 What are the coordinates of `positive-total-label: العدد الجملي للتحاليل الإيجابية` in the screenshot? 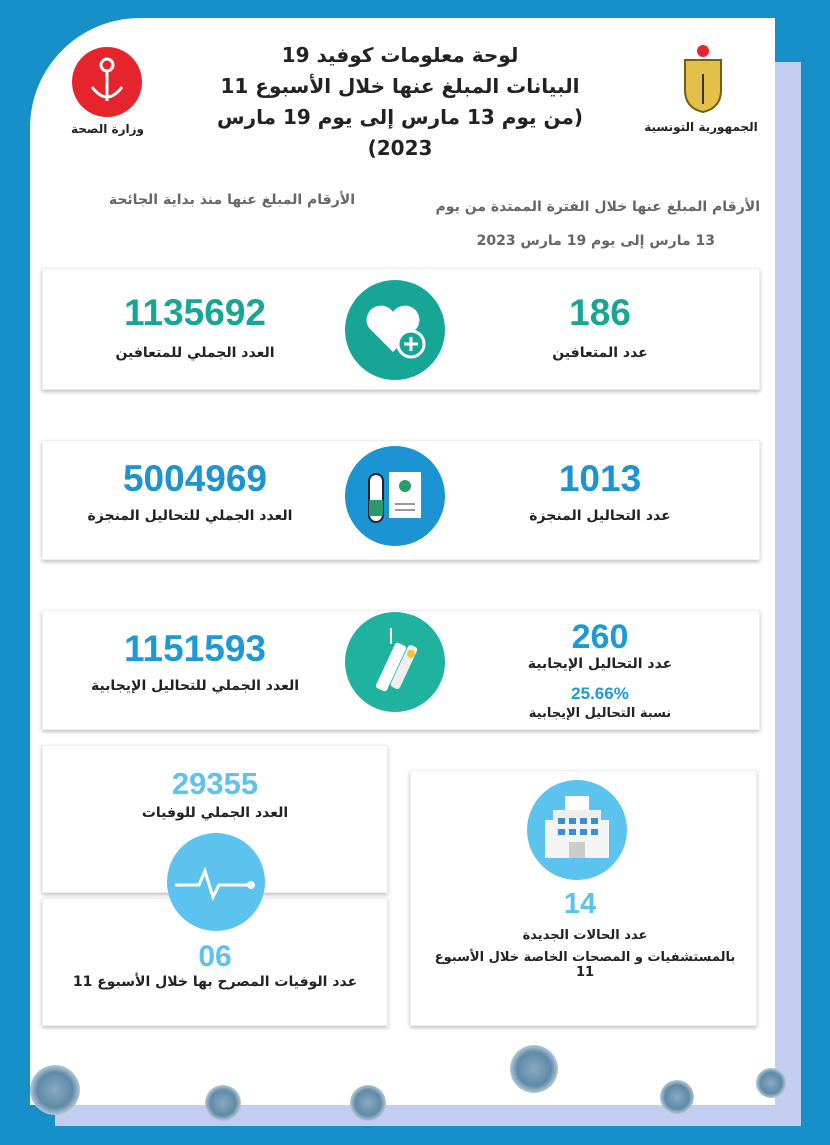 It's located at (195, 686).